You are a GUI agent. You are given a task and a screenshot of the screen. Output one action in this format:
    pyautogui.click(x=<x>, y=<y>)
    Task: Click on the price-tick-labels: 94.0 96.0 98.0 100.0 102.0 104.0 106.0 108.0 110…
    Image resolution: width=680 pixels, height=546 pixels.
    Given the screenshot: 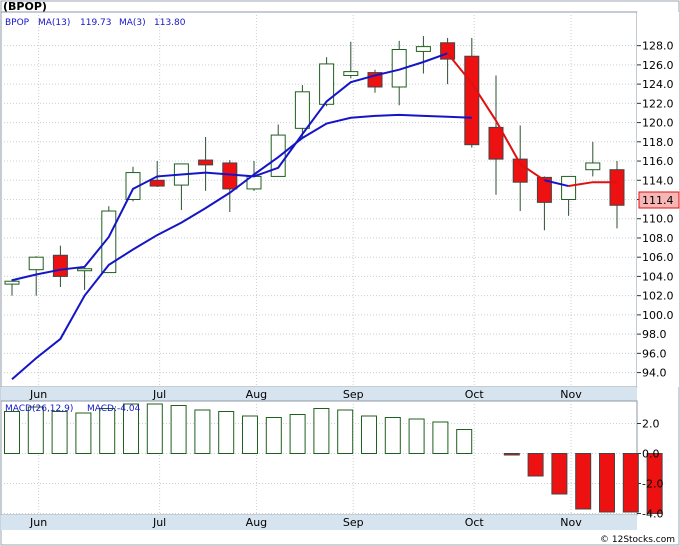 What is the action you would take?
    pyautogui.click(x=658, y=210)
    